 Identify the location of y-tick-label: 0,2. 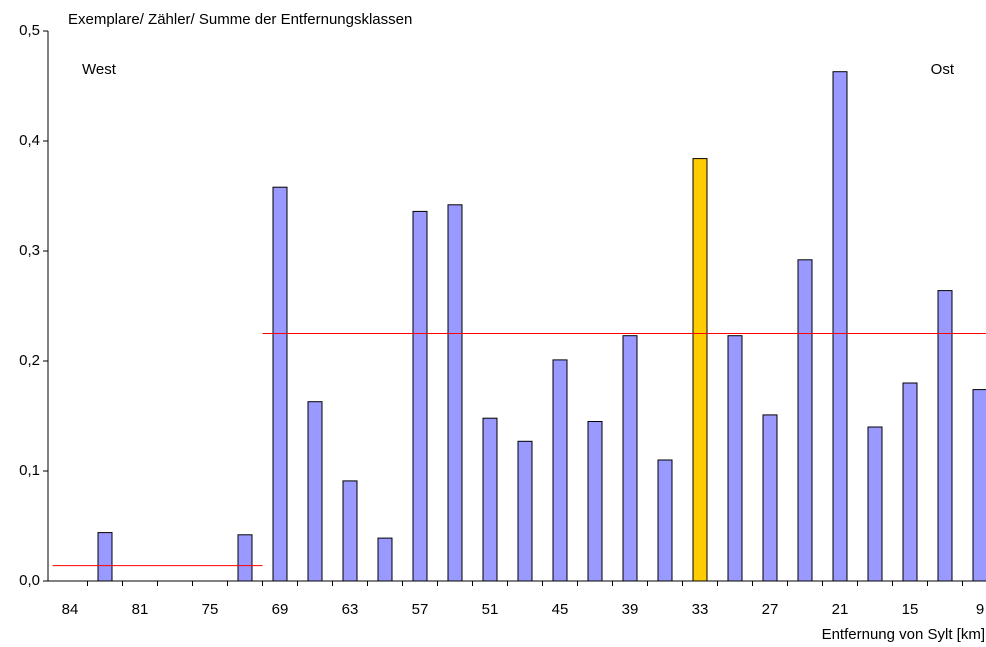
(29, 360).